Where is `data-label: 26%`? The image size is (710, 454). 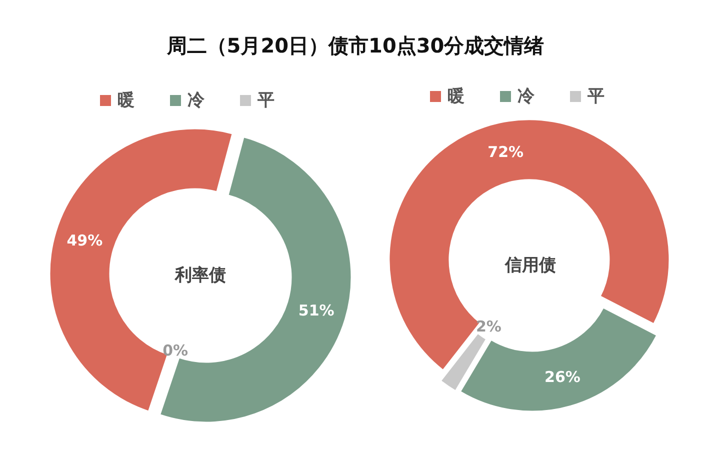 data-label: 26% is located at coordinates (562, 377).